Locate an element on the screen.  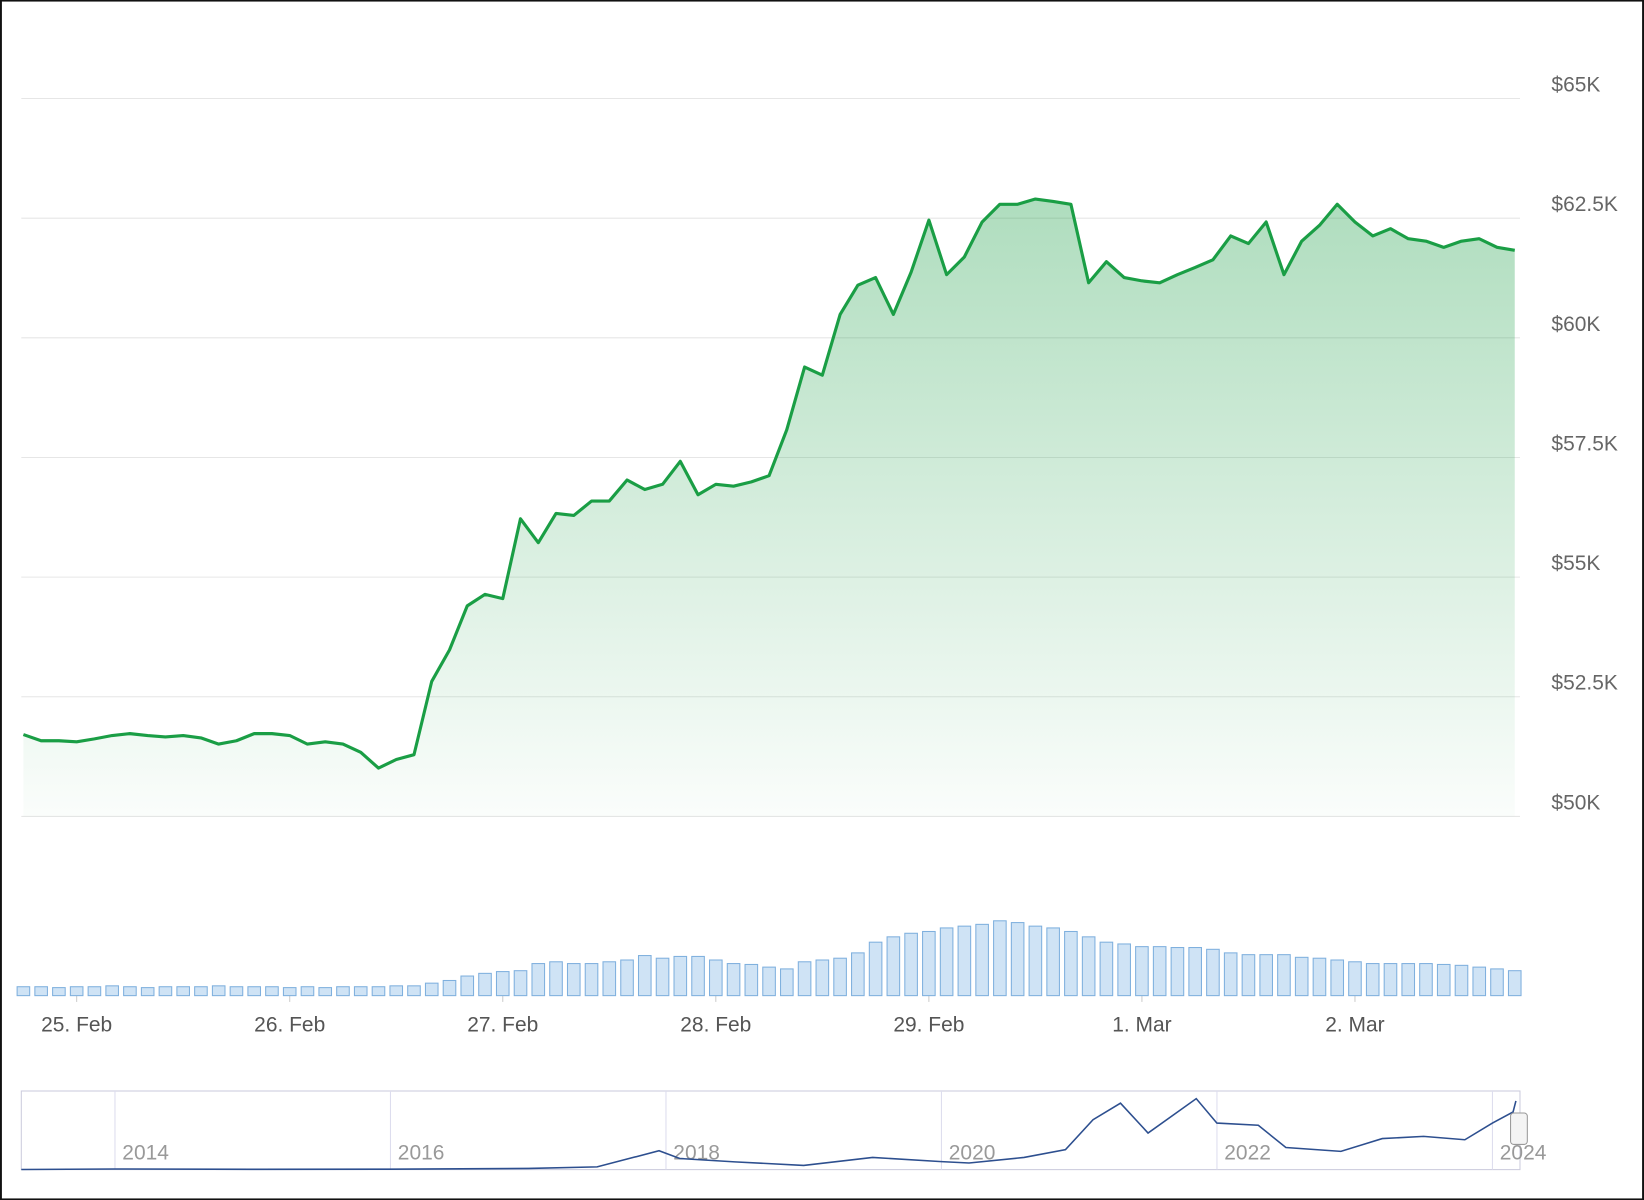
x-tick-label: 2. Mar is located at coordinates (1354, 1025).